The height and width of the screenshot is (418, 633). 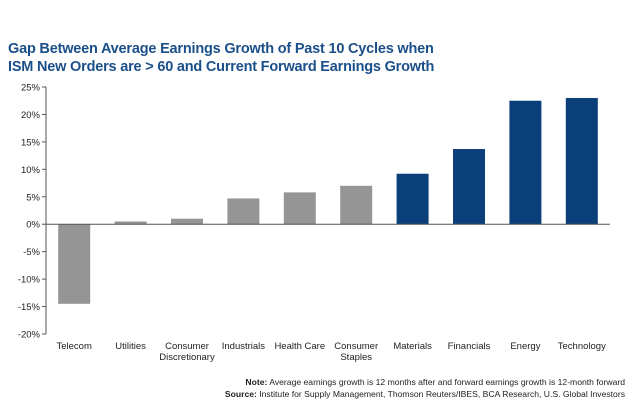 What do you see at coordinates (187, 221) in the screenshot?
I see `bar-consumer-discretionary` at bounding box center [187, 221].